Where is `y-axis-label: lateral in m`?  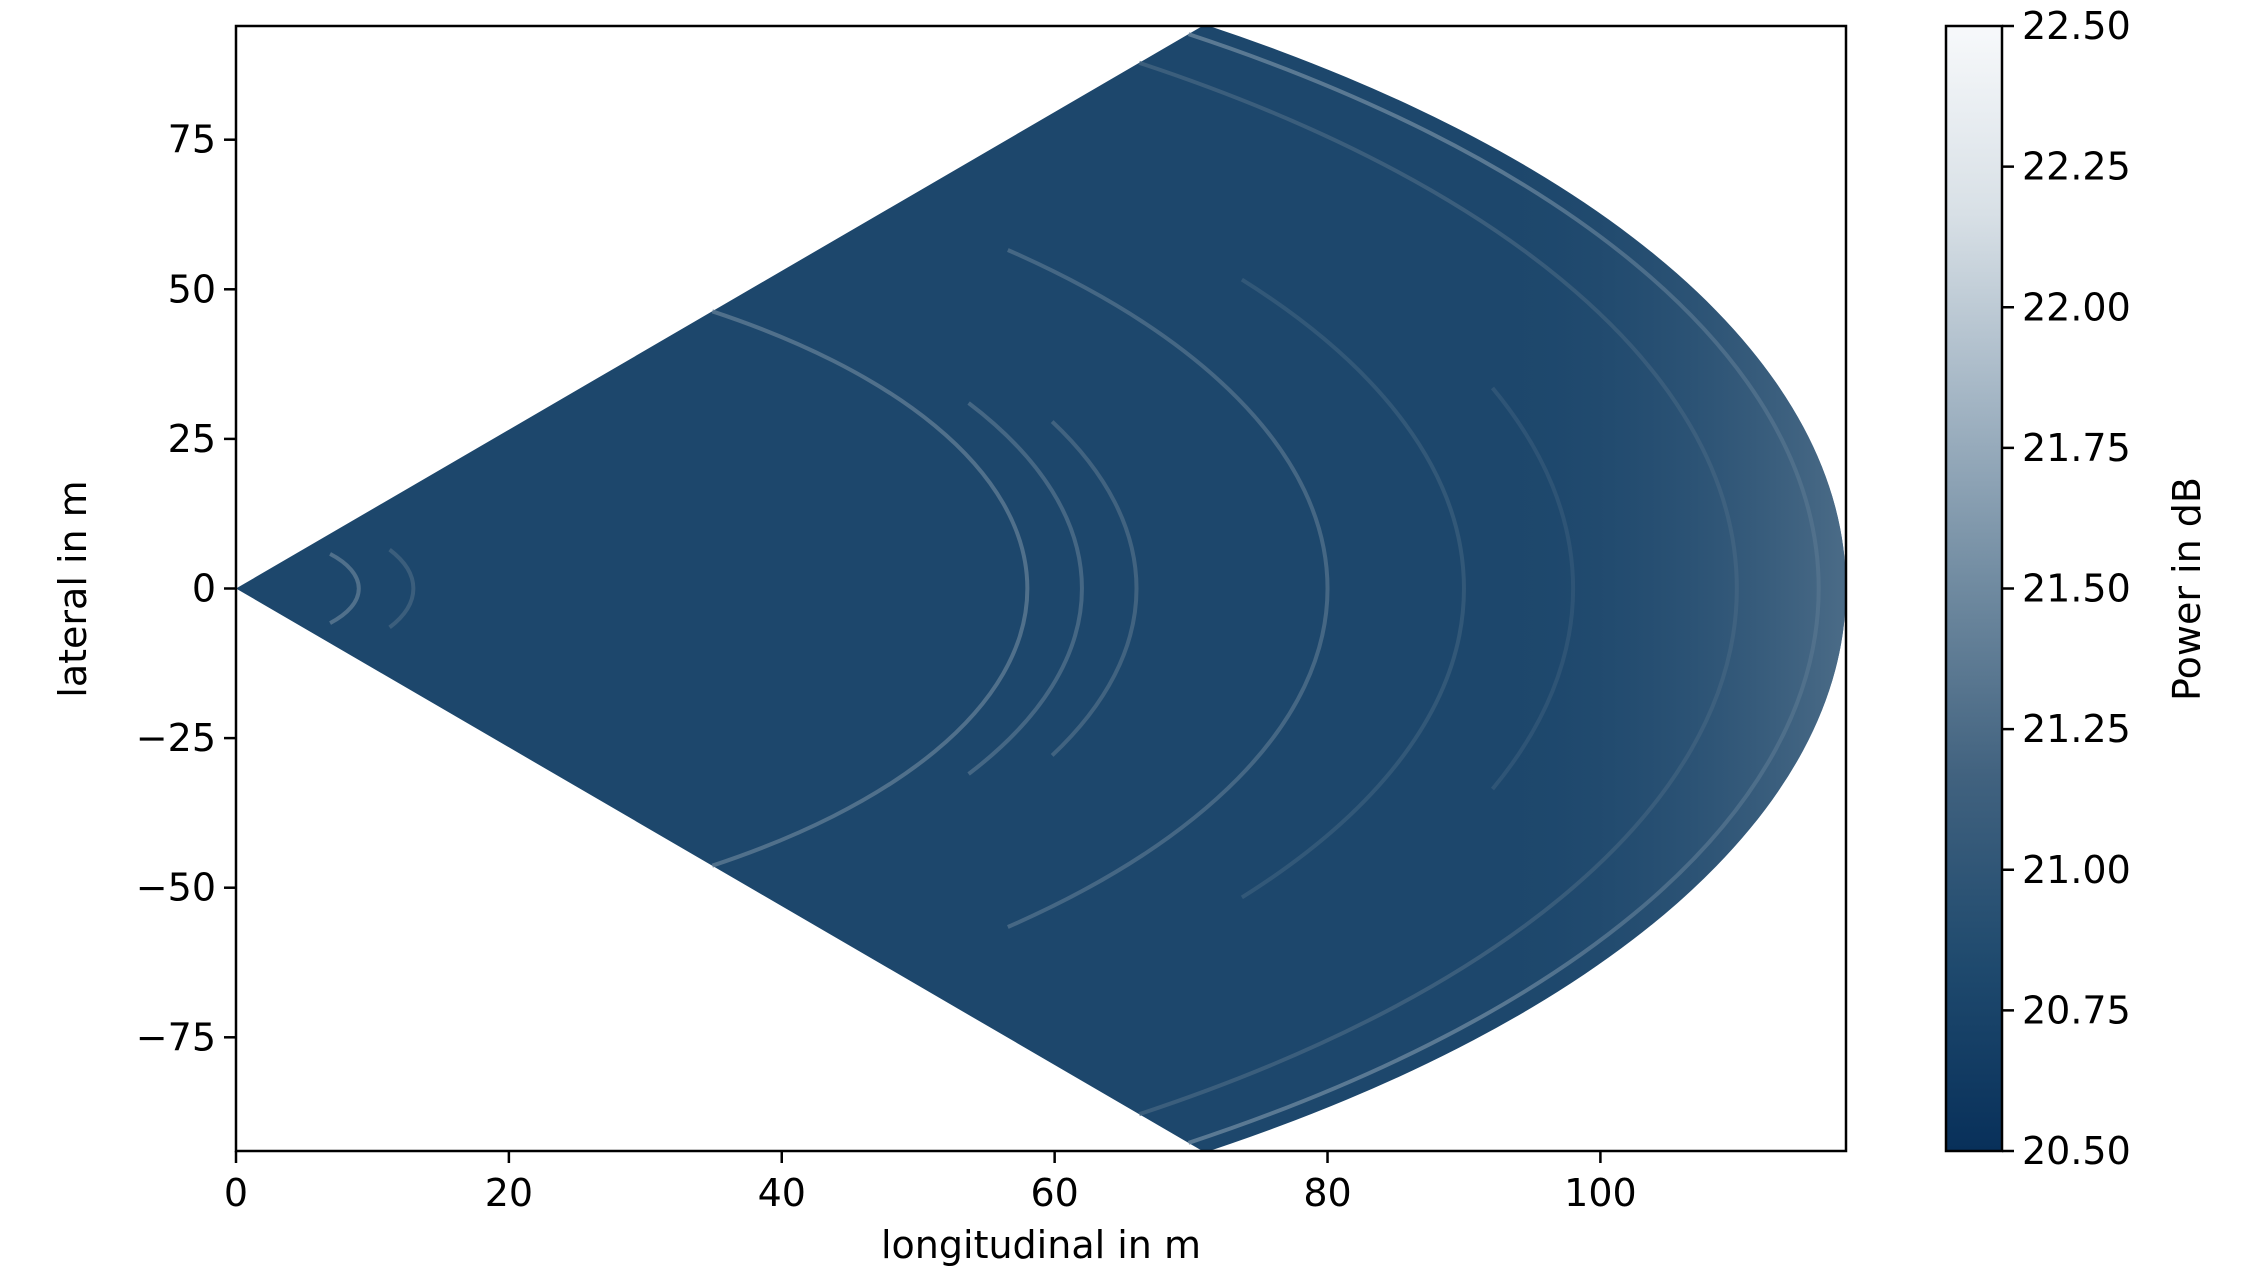 y-axis-label: lateral in m is located at coordinates (73, 588).